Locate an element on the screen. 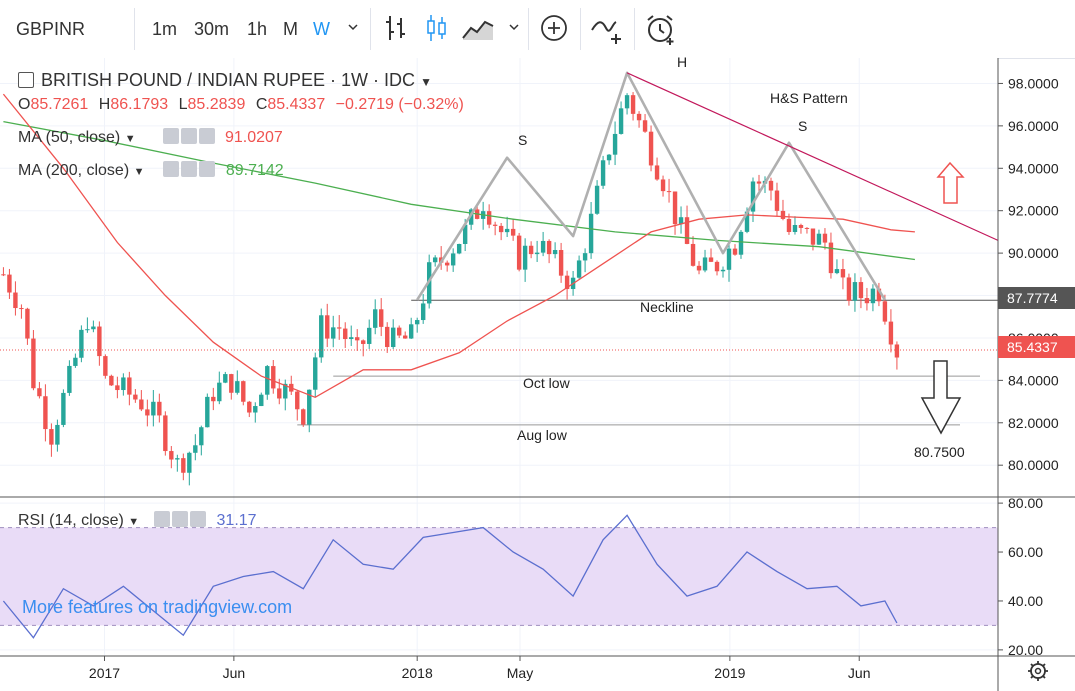  rsi-label: RSI (14, close) is located at coordinates (71, 520).